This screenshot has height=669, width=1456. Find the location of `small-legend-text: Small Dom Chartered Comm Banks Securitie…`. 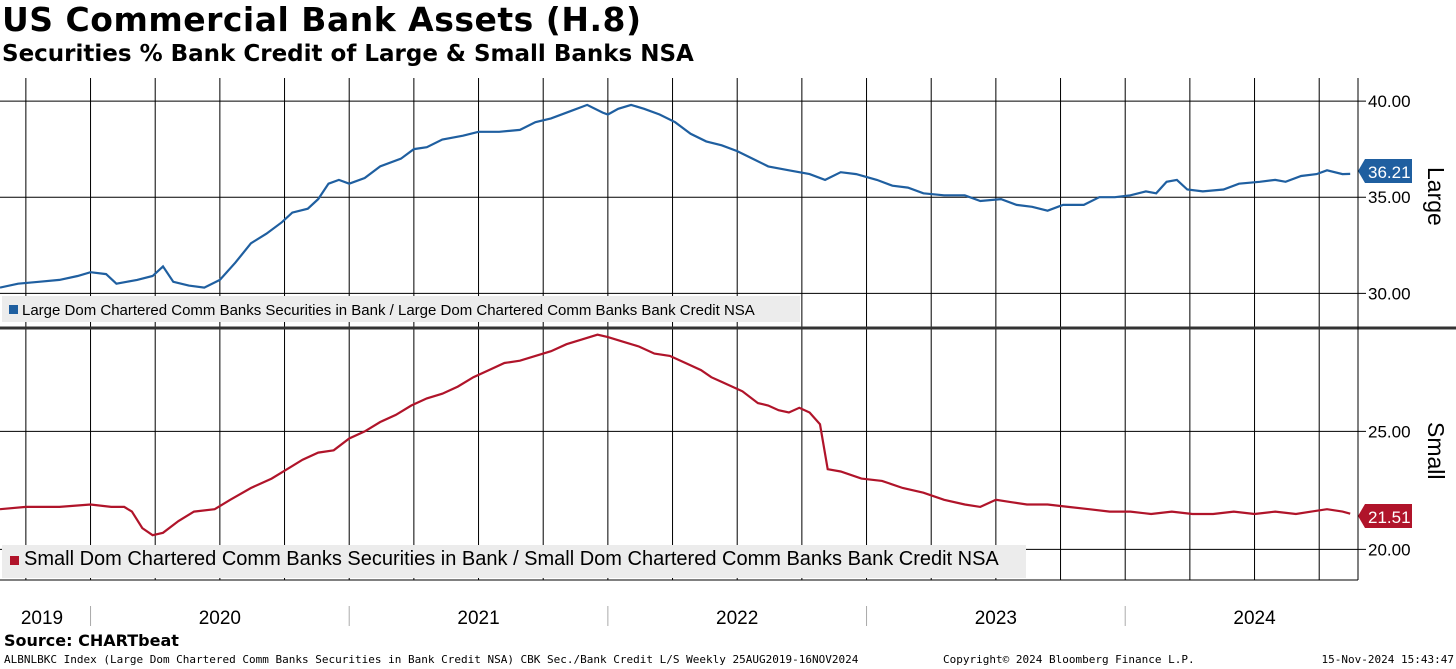

small-legend-text: Small Dom Chartered Comm Banks Securitie… is located at coordinates (511, 559).